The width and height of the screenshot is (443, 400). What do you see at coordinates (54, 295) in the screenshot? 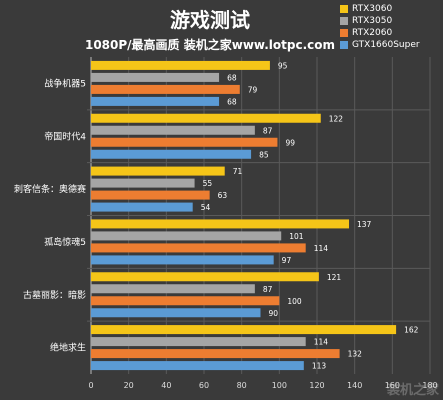
I see `category-label: 古墓丽影：暗影` at bounding box center [54, 295].